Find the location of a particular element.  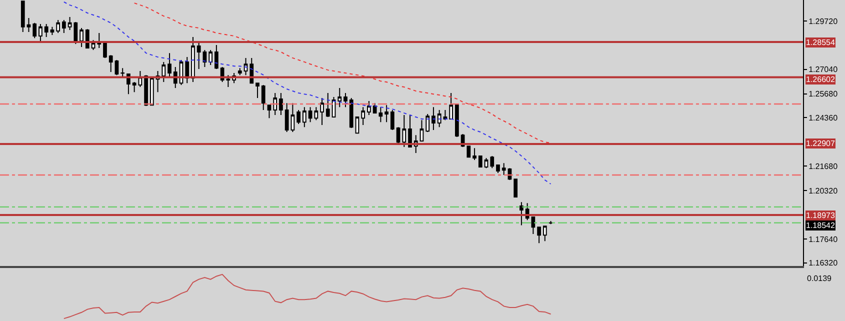

y-tick-label: 1.21680 is located at coordinates (823, 166).